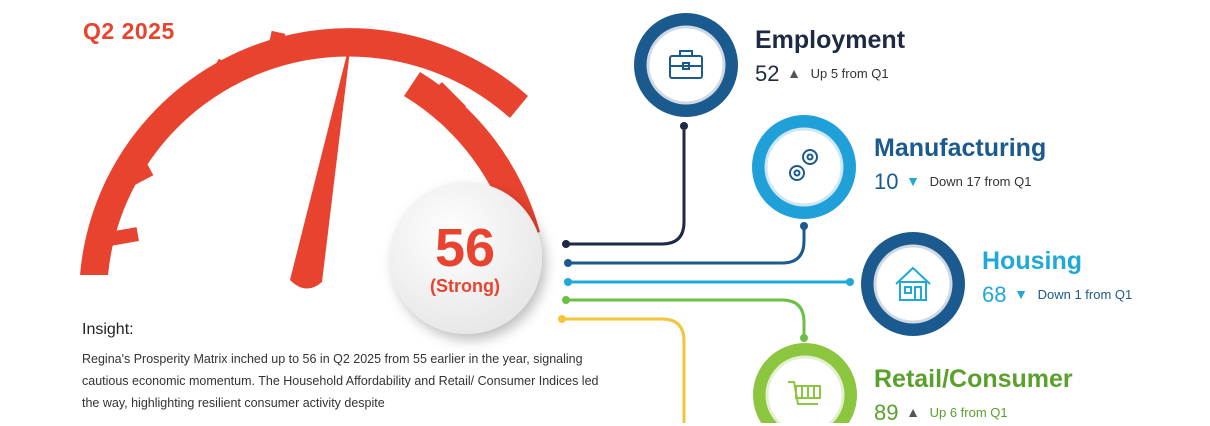  I want to click on house-icon, so click(913, 283).